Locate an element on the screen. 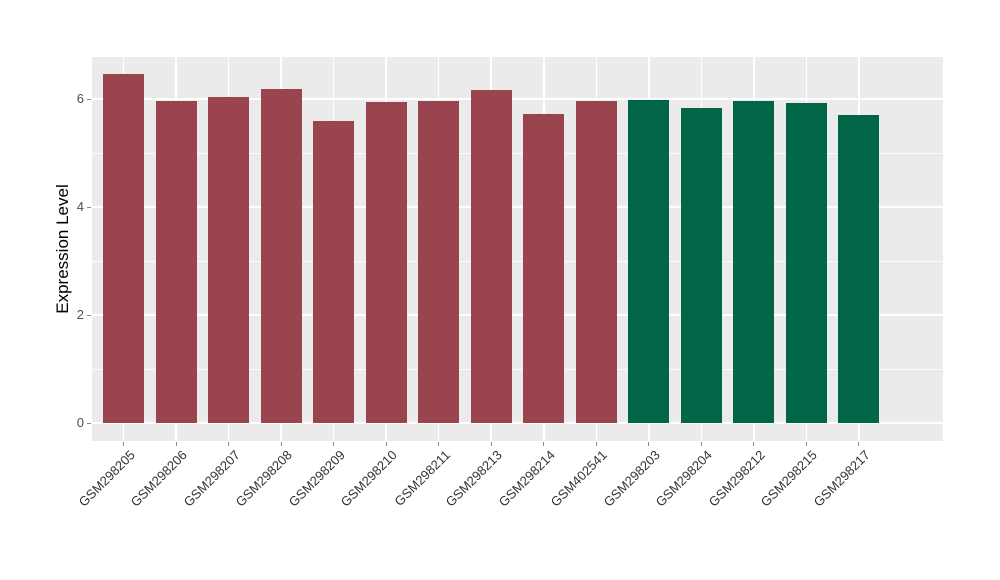 This screenshot has width=1000, height=580. x-axis-tick-label: GSM298217 is located at coordinates (841, 478).